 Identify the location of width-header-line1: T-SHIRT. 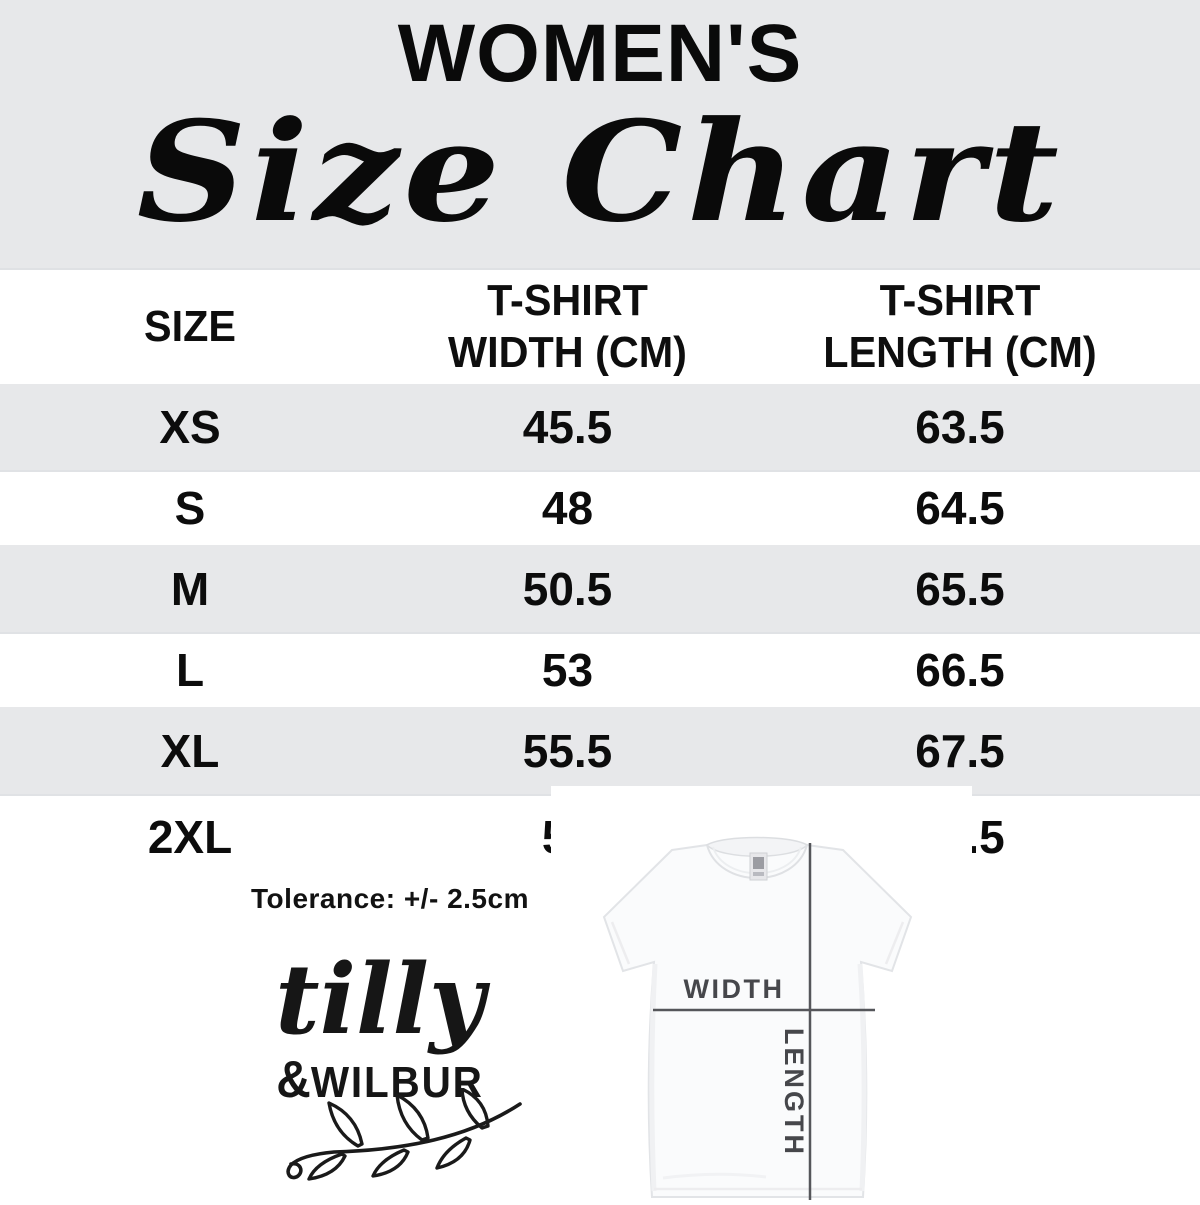
(567, 300).